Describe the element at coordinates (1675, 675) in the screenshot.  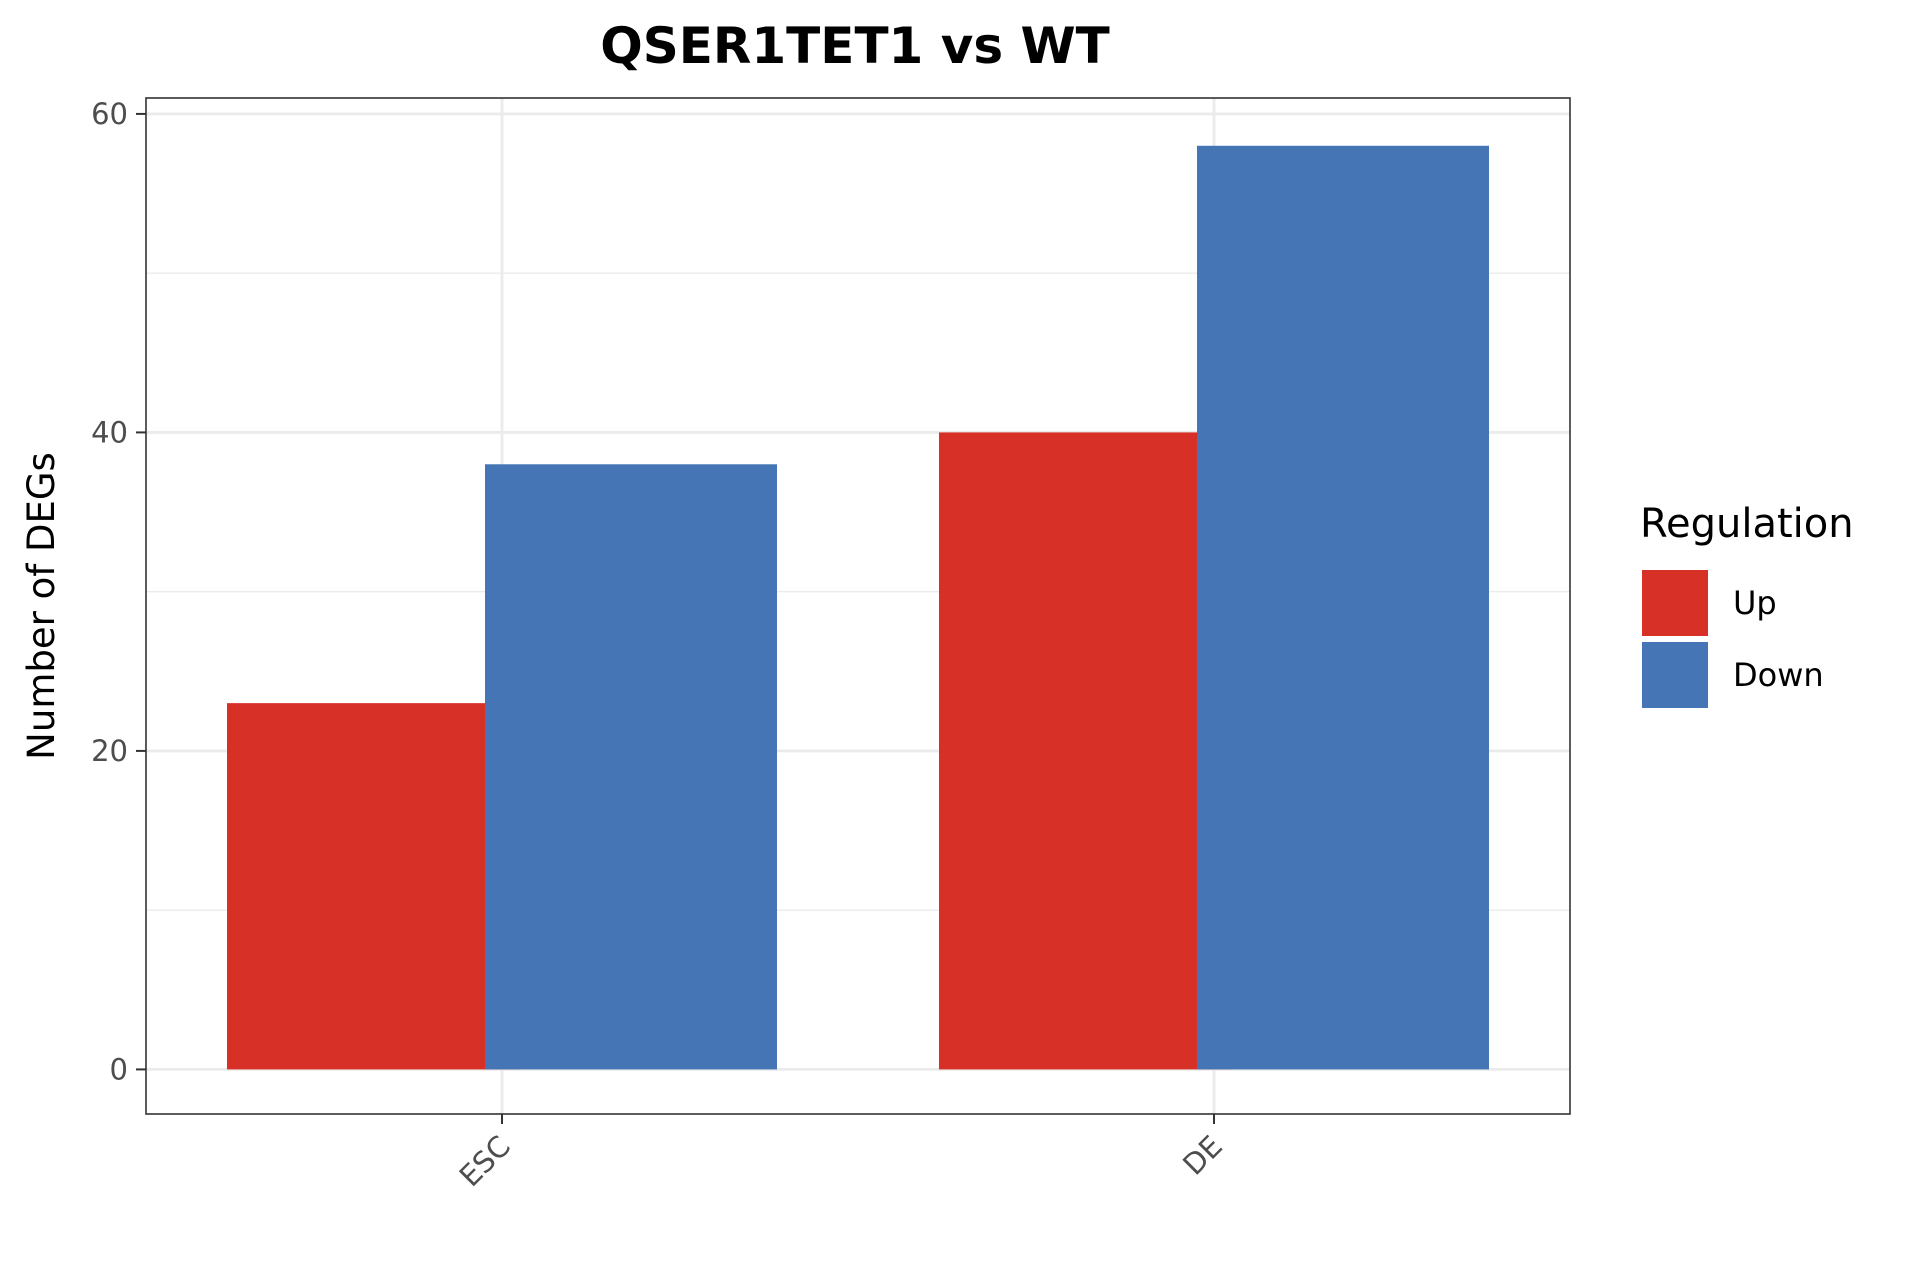
I see `legend-key-down` at that location.